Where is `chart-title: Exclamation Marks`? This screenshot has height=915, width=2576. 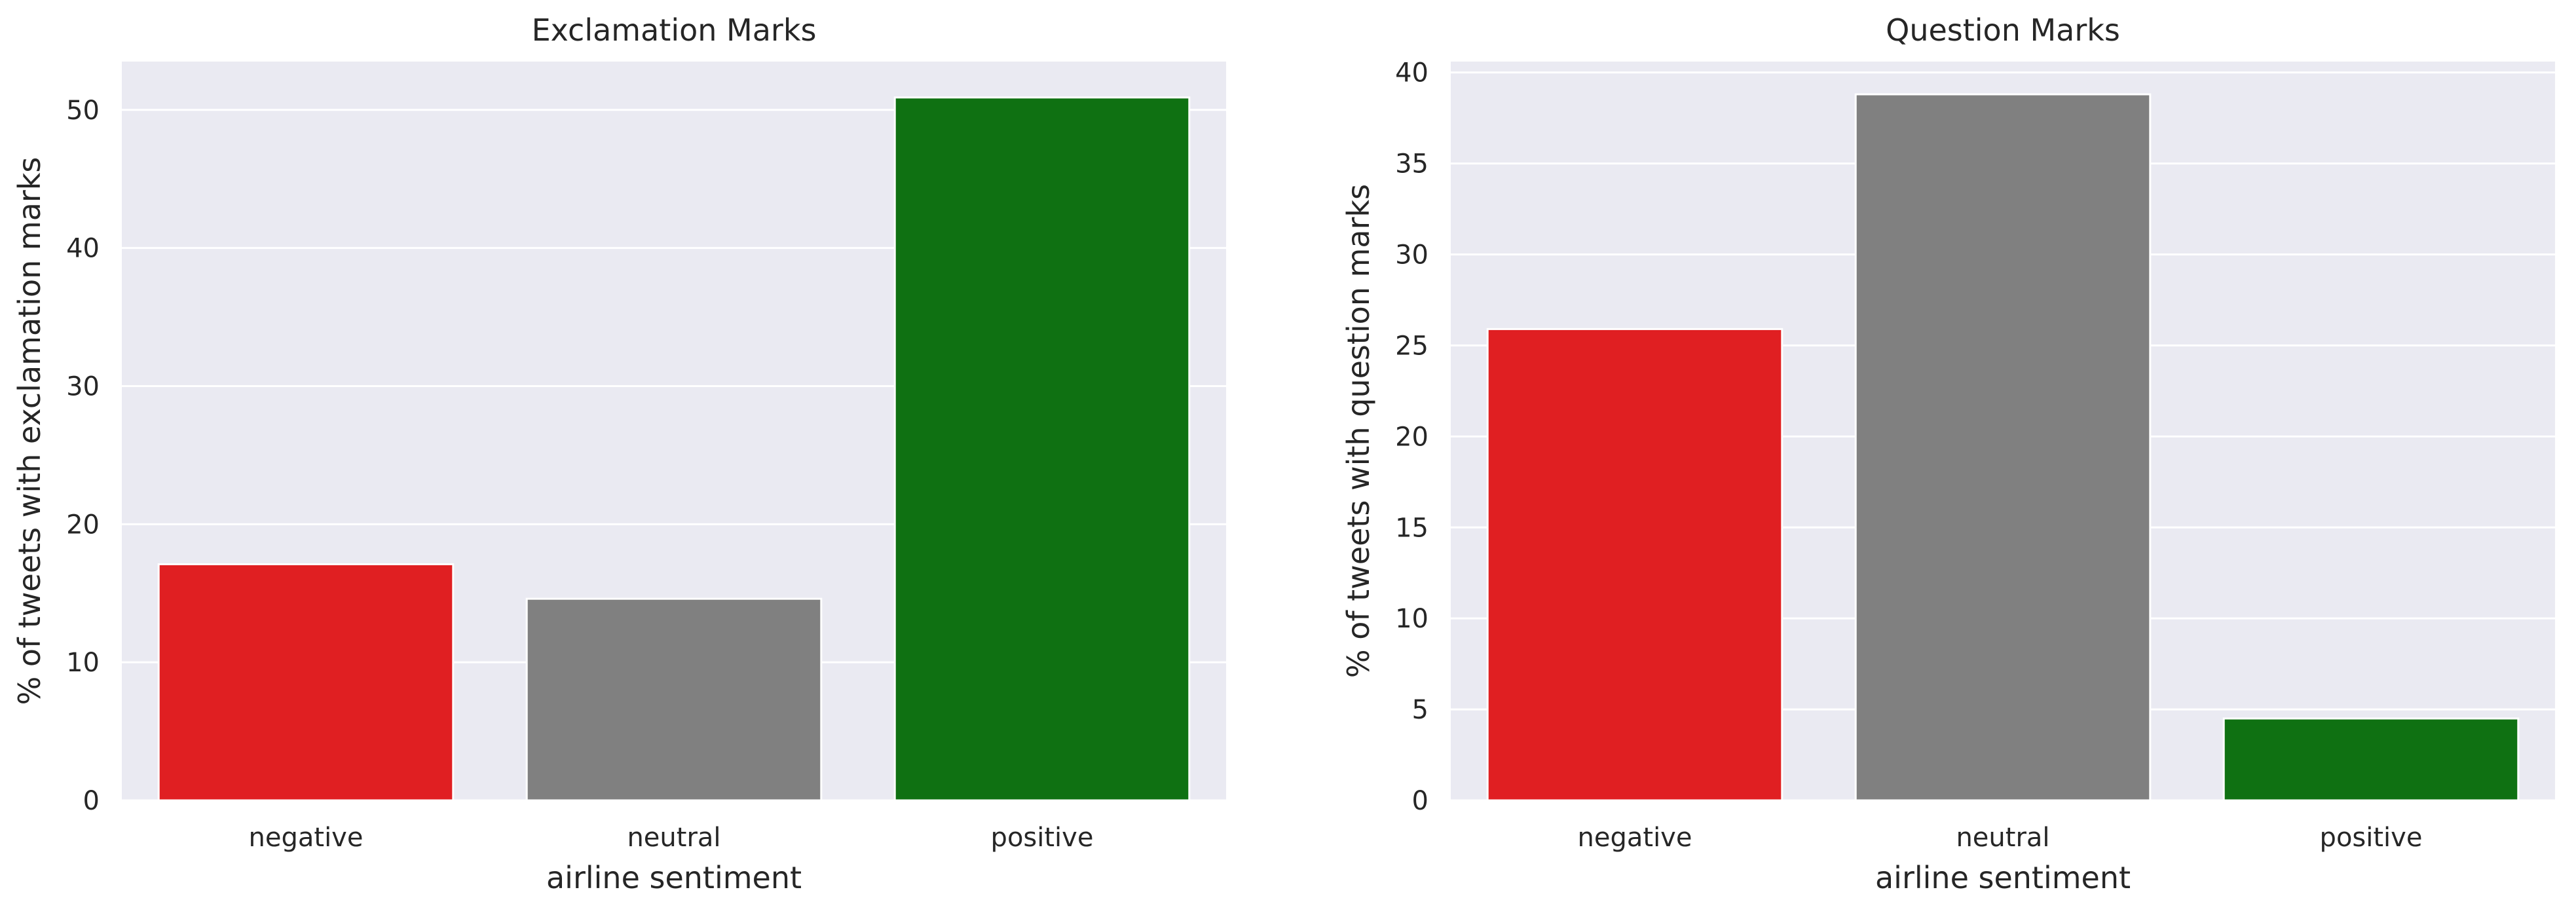 chart-title: Exclamation Marks is located at coordinates (674, 30).